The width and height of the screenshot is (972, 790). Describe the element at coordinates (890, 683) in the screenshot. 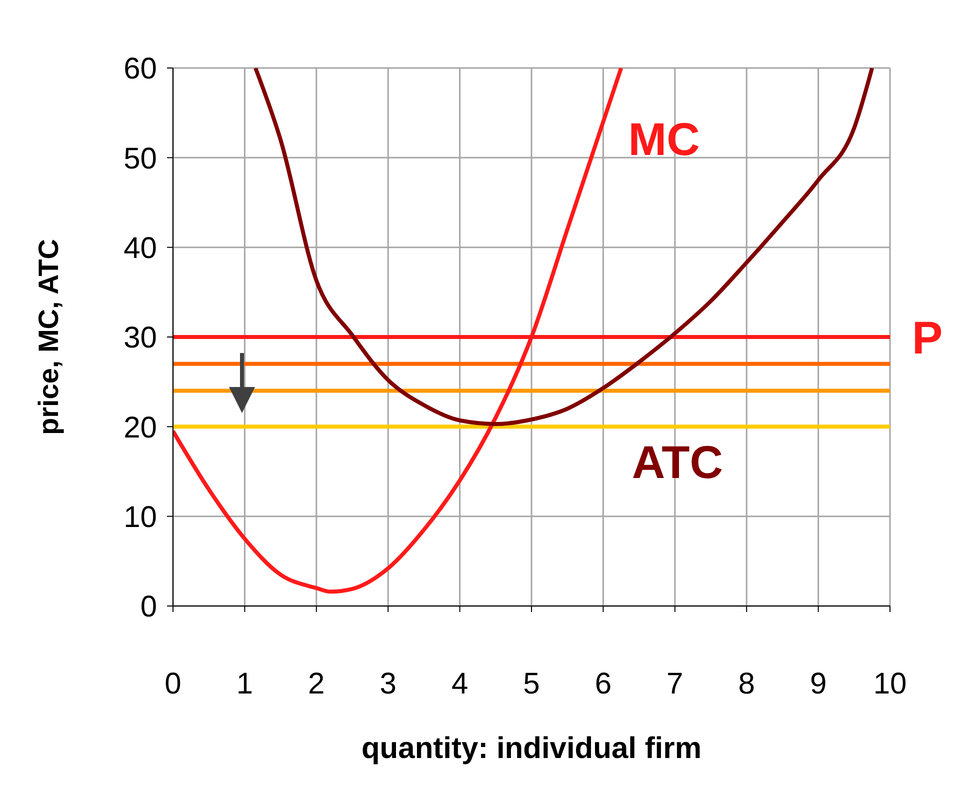

I see `x-tick-label: 10` at that location.